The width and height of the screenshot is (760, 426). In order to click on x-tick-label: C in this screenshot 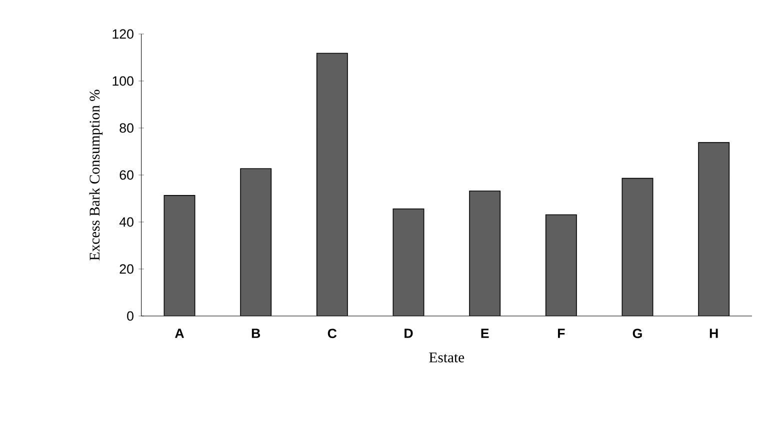, I will do `click(332, 333)`.